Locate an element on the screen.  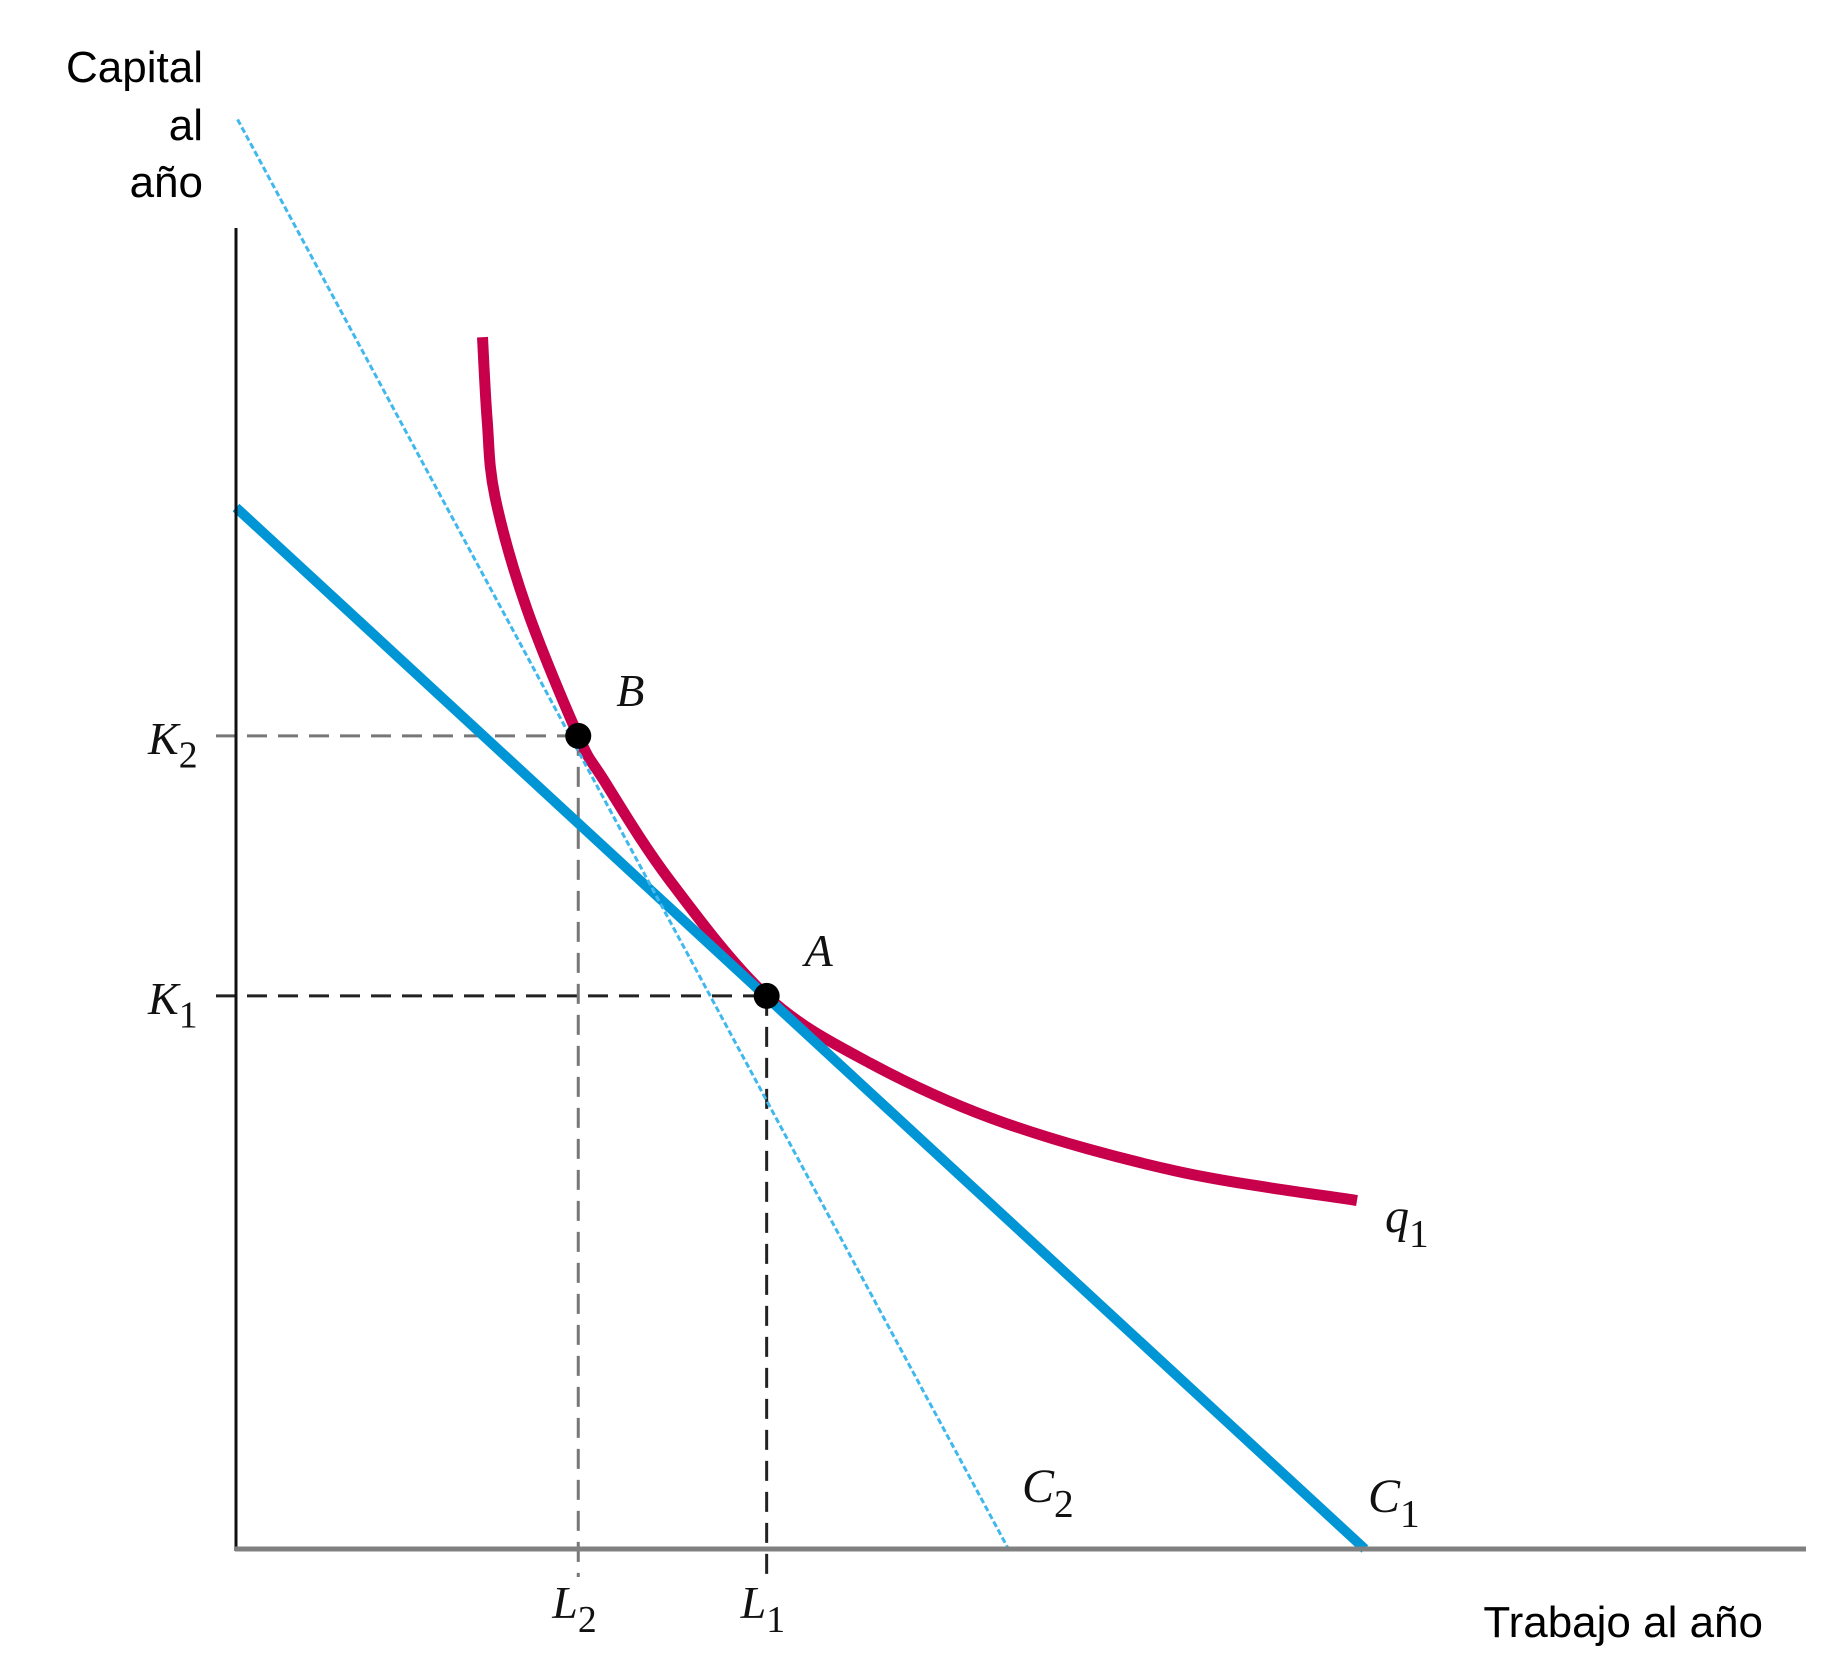
x-tick-label-L2: L2 is located at coordinates (573, 1609).